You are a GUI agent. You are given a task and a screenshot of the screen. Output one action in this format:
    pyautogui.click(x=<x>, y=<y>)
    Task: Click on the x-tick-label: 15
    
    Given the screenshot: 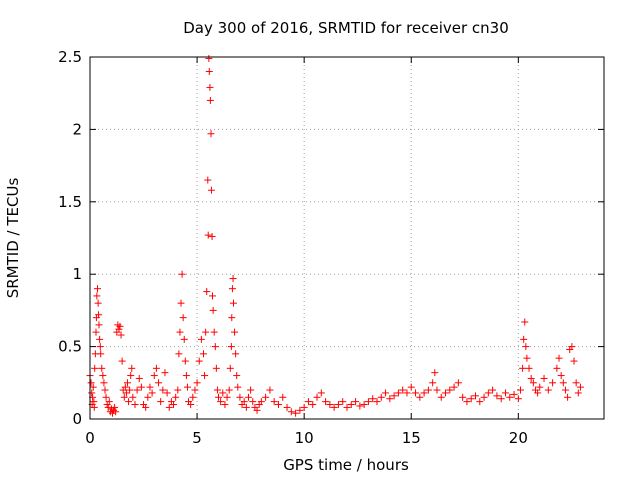 What is the action you would take?
    pyautogui.click(x=411, y=438)
    